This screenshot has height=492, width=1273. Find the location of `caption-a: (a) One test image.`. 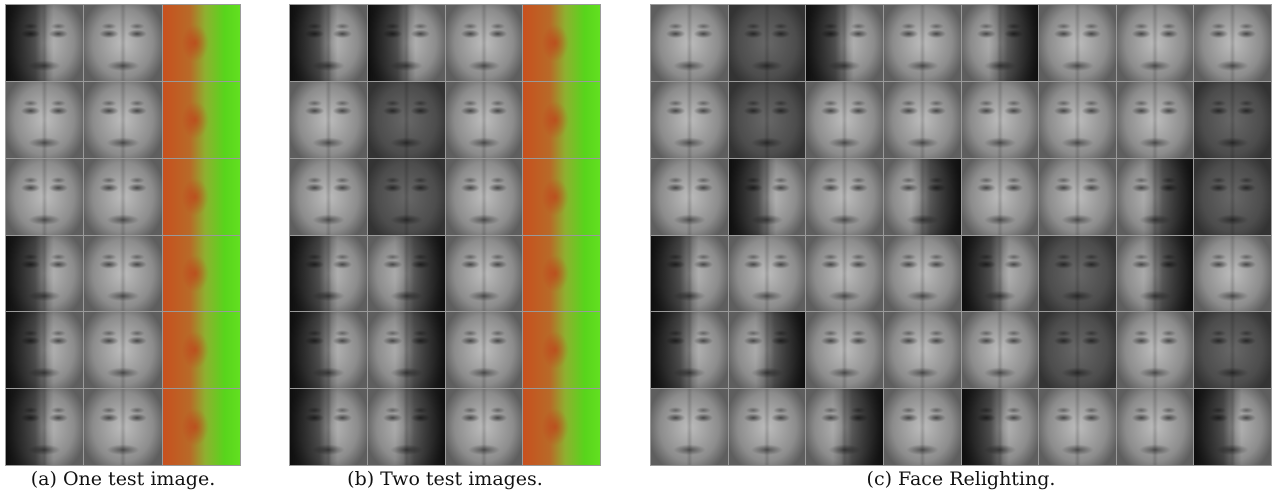

caption-a: (a) One test image. is located at coordinates (123, 479).